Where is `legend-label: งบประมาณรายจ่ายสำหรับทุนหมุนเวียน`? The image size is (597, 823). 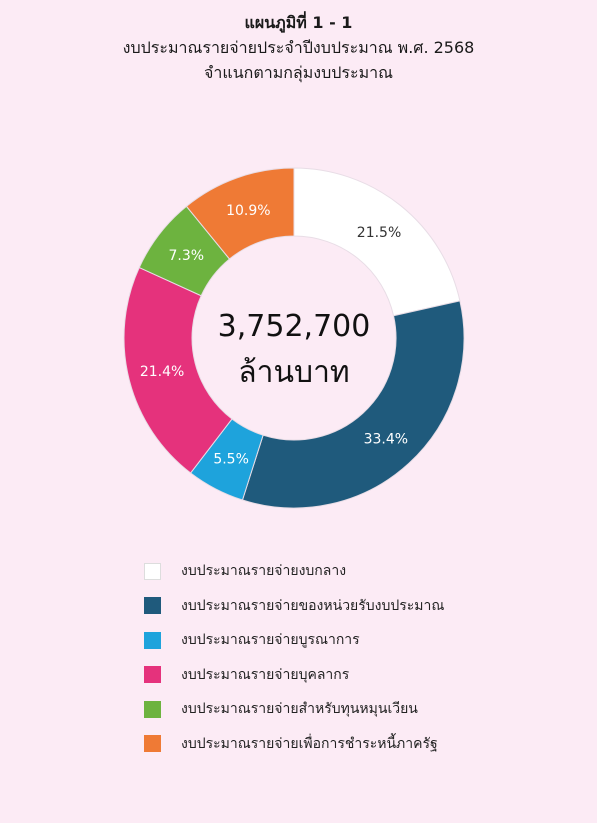
legend-label: งบประมาณรายจ่ายสำหรับทุนหมุนเวียน is located at coordinates (299, 709).